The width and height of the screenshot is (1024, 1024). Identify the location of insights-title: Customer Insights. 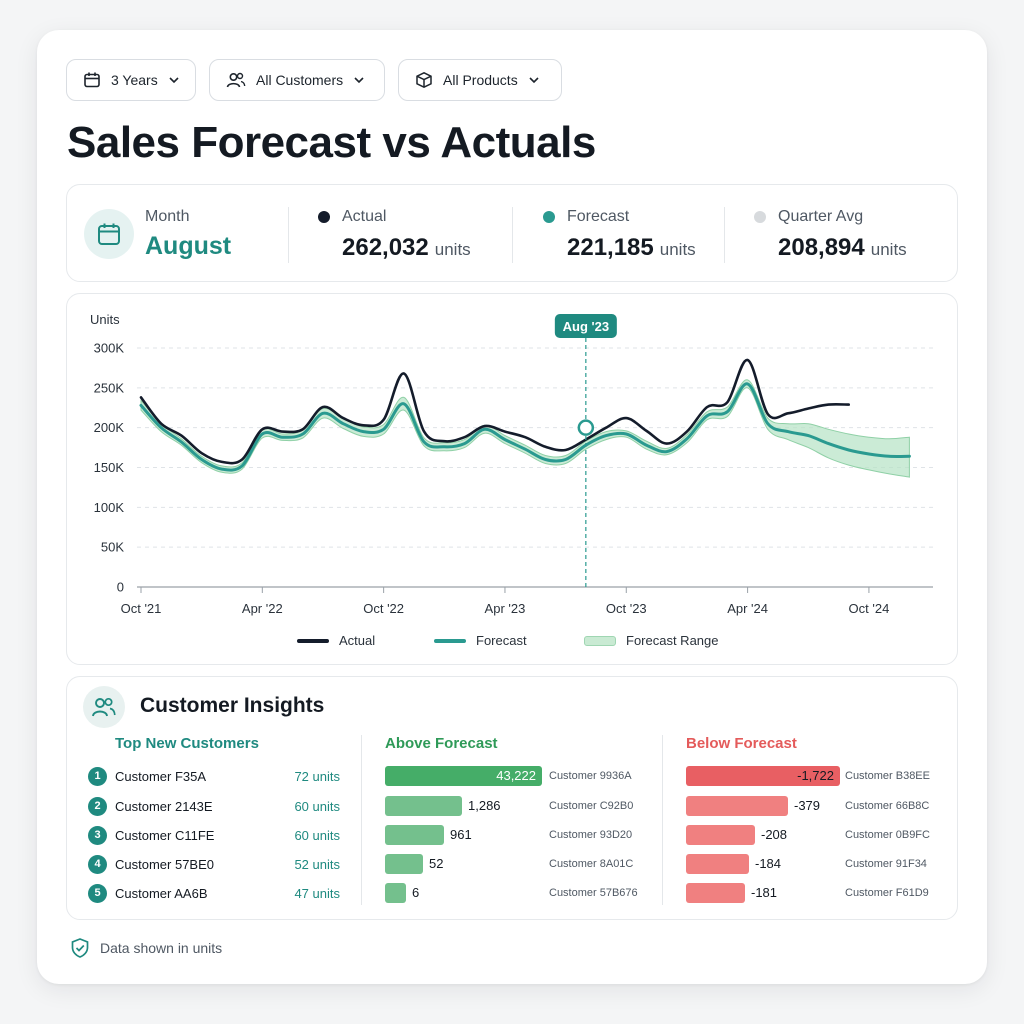
(232, 705).